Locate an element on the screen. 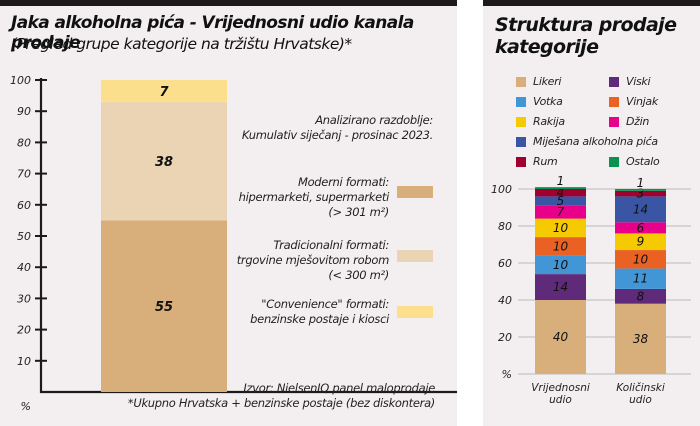  bar-segment-label: 4 is located at coordinates (561, 193).